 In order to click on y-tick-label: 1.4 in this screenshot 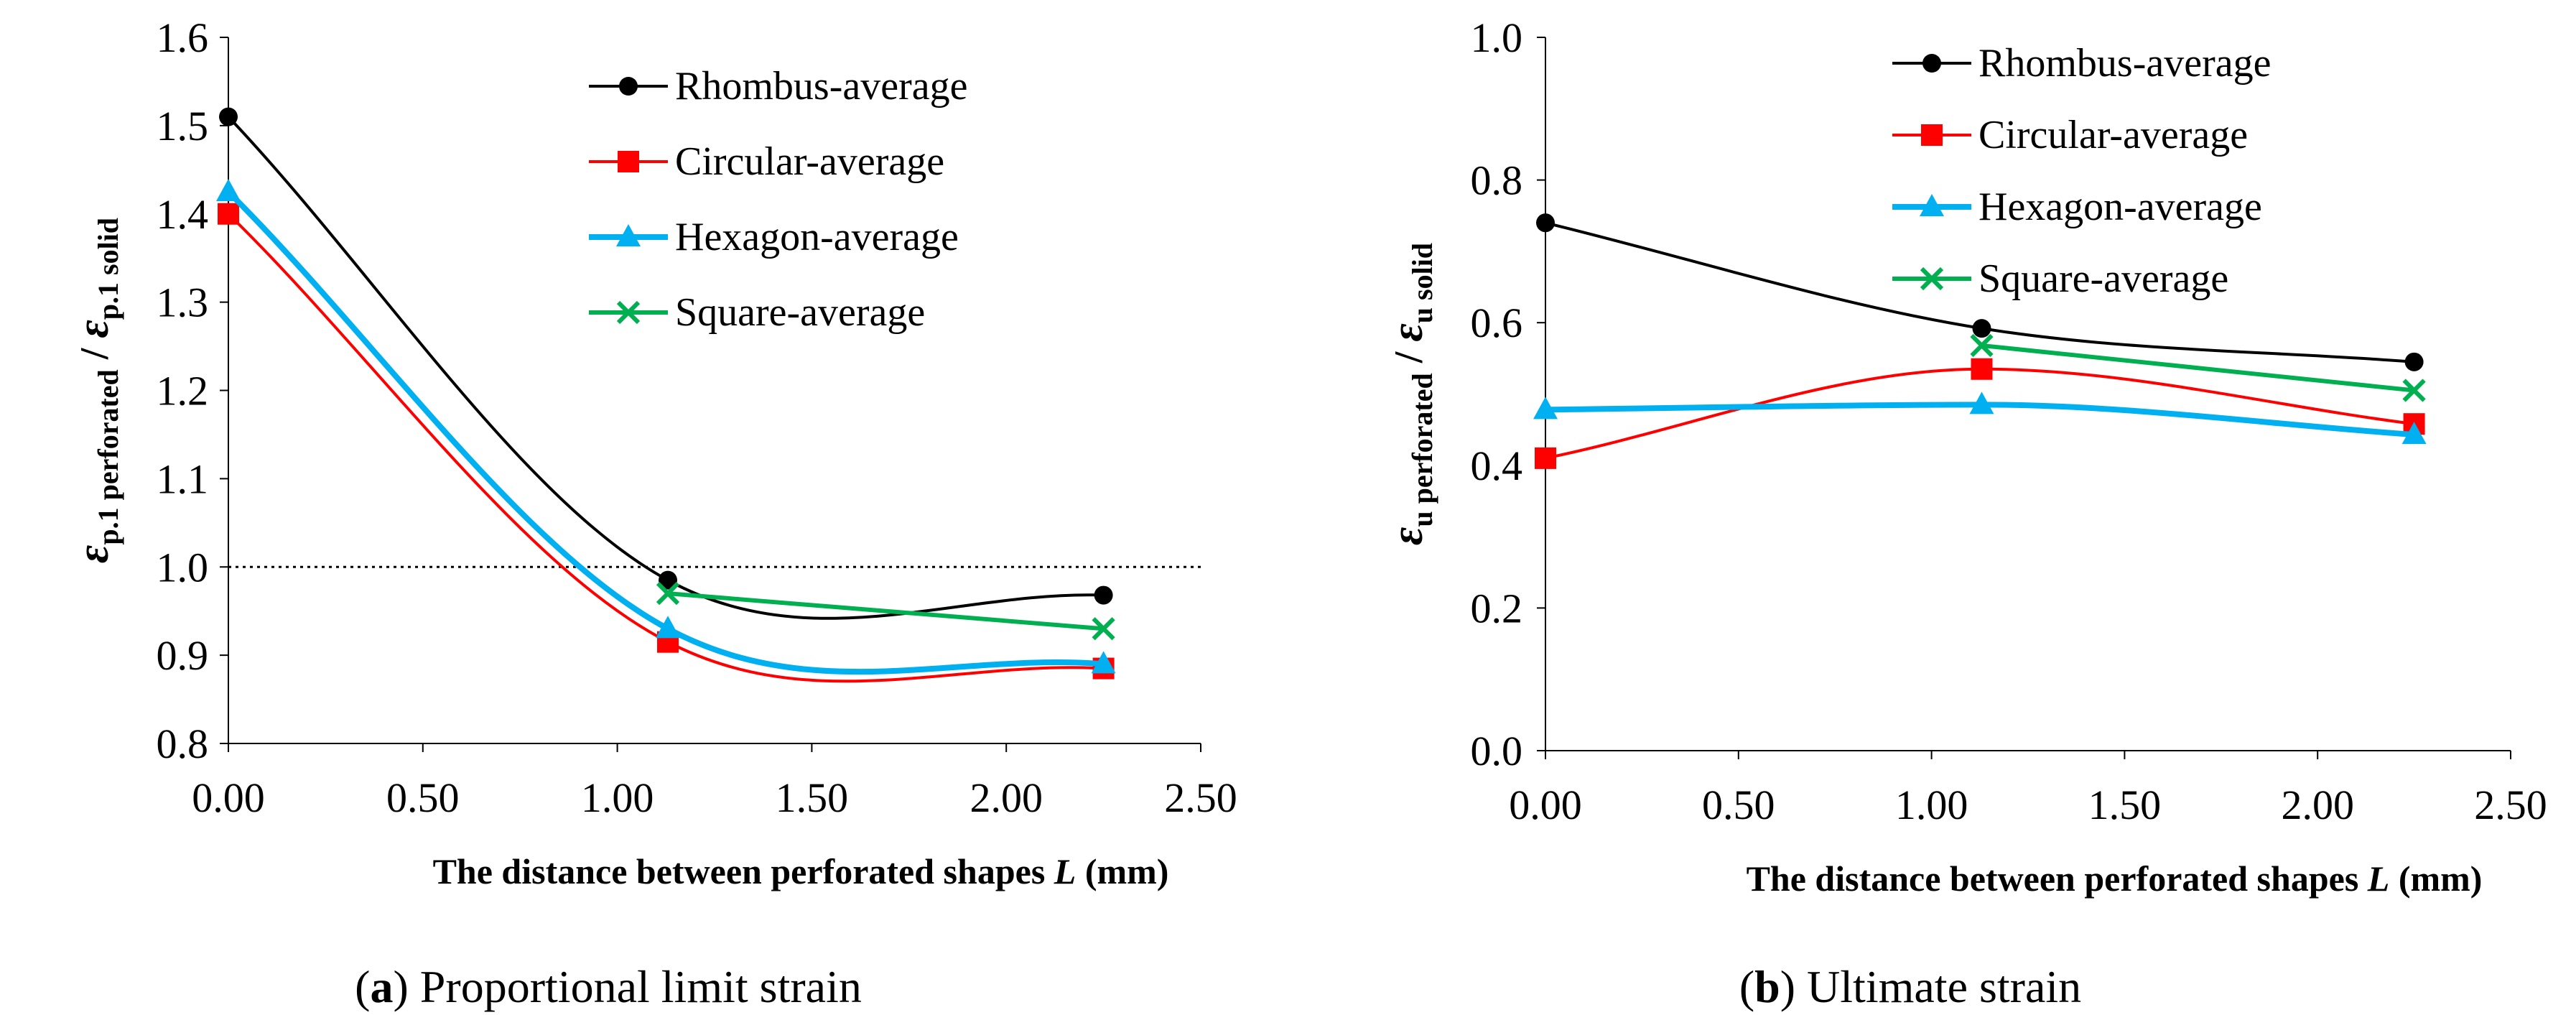, I will do `click(183, 214)`.